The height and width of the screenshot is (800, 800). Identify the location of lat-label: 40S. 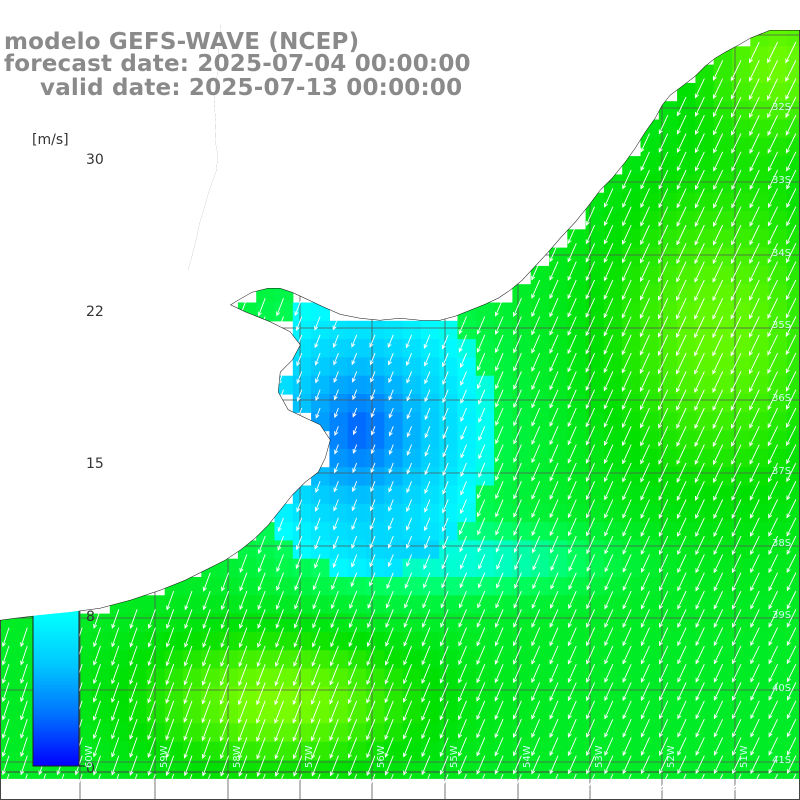
(782, 688).